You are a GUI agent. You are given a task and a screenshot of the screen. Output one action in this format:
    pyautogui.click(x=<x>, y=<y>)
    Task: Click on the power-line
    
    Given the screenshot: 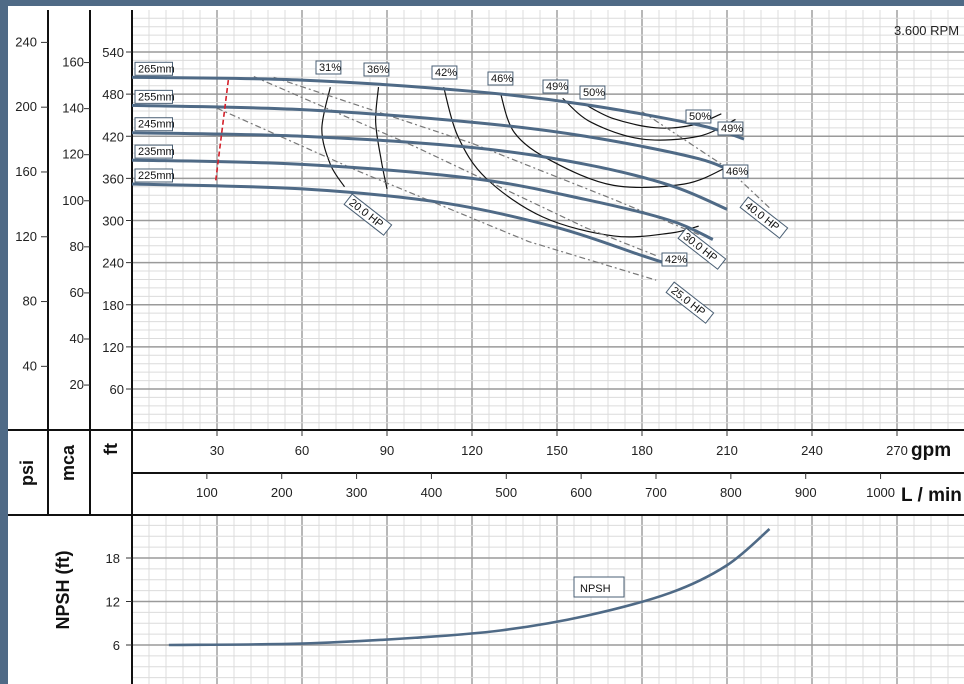 What is the action you would take?
    pyautogui.click(x=436, y=194)
    